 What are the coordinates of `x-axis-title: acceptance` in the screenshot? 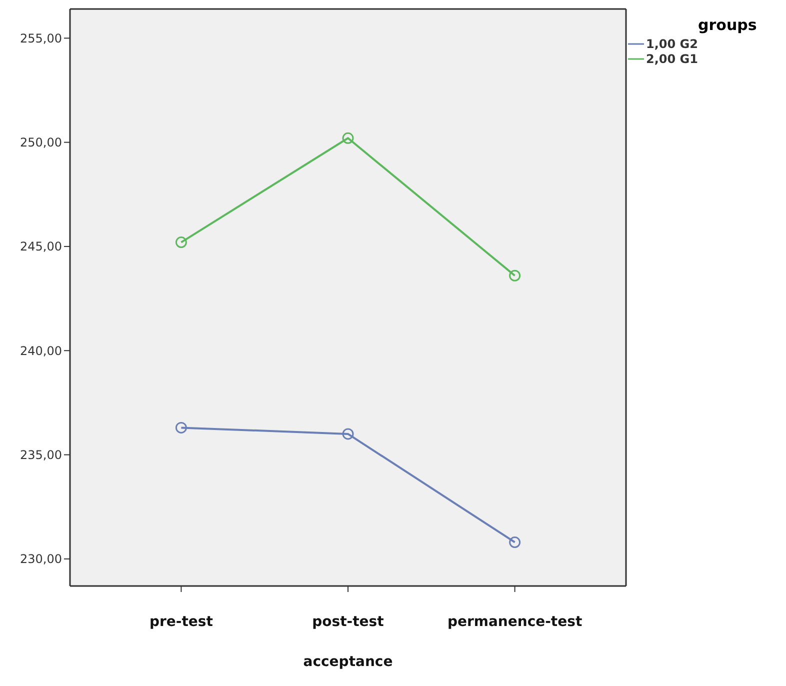 It's located at (348, 662).